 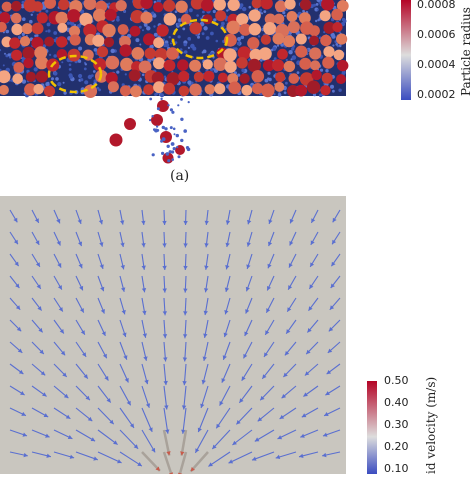 I want to click on colorbar-a-title: Particle radius, so click(x=466, y=51).